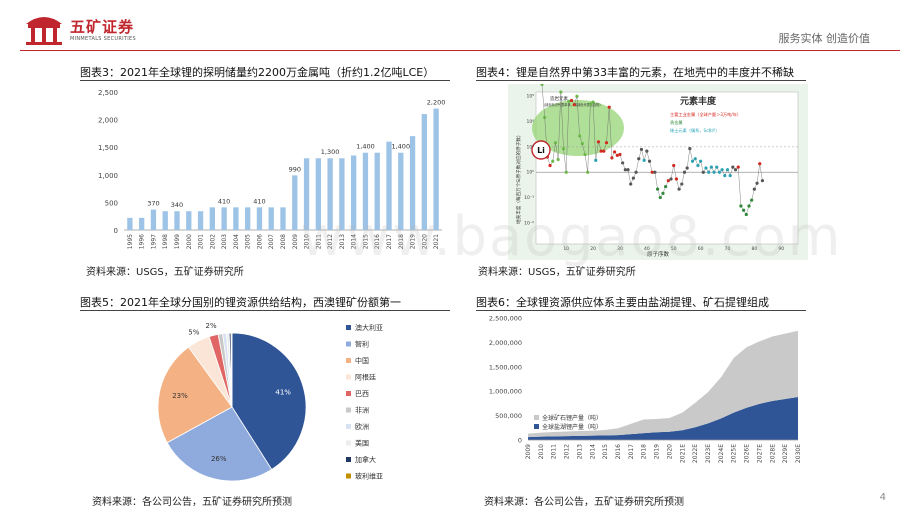 The height and width of the screenshot is (518, 920). Describe the element at coordinates (362, 344) in the screenshot. I see `fig5-legend-label: 智利` at that location.